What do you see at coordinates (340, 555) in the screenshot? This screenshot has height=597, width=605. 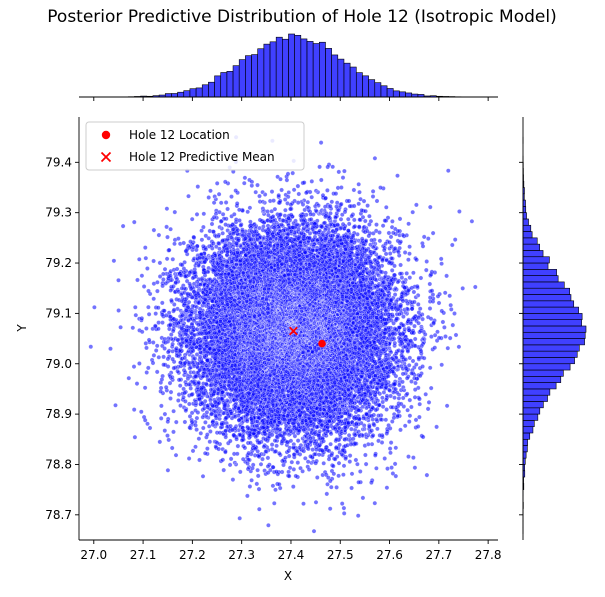 I see `x-tick-label: 27.5` at bounding box center [340, 555].